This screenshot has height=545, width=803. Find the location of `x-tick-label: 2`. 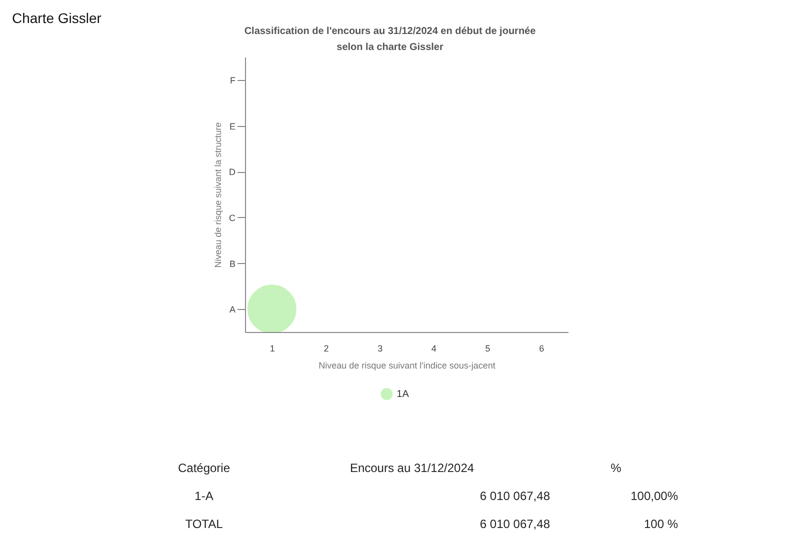

x-tick-label: 2 is located at coordinates (326, 349).